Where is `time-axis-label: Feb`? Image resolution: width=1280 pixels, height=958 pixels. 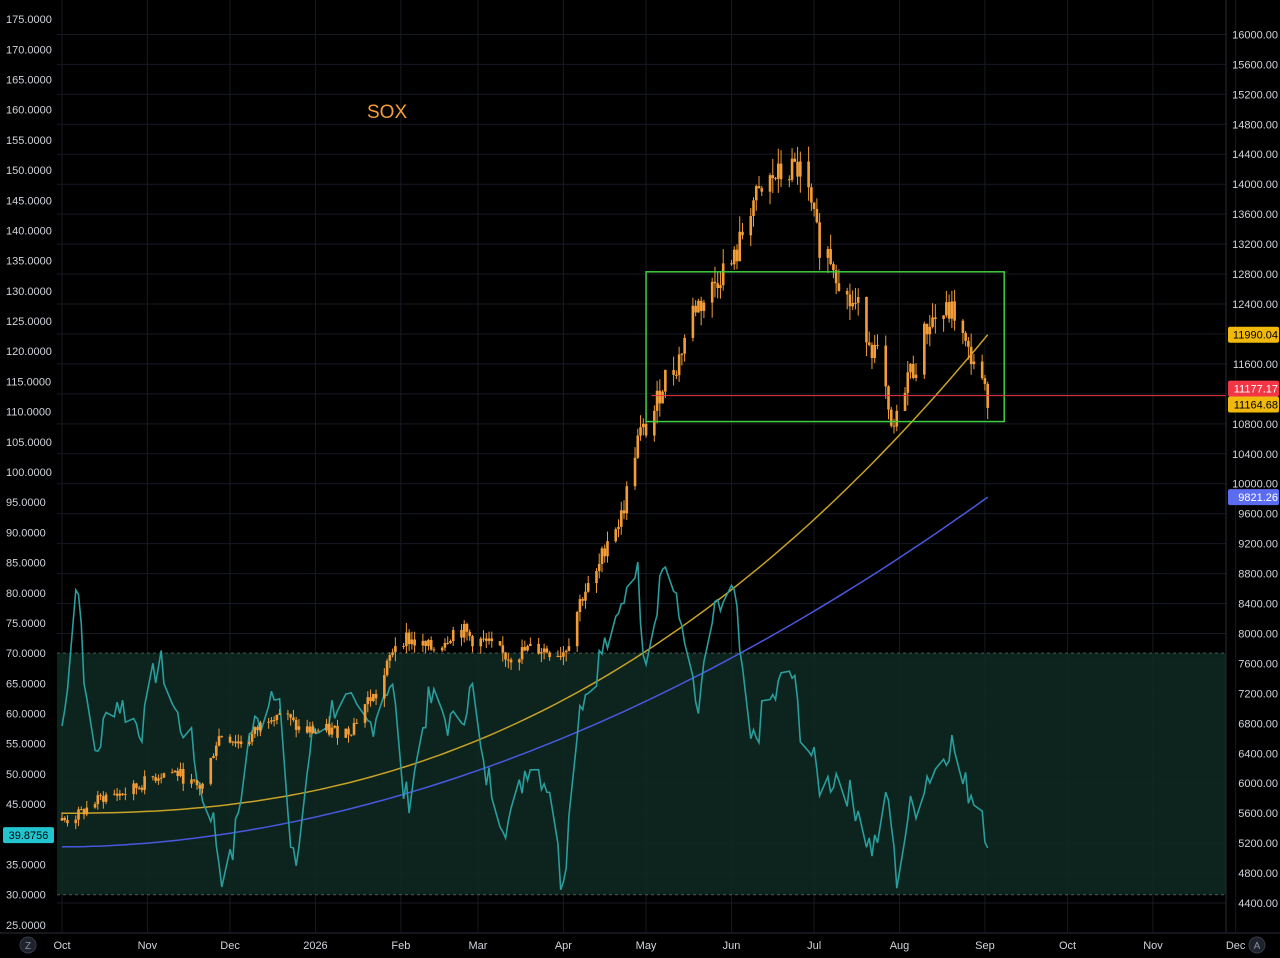
time-axis-label: Feb is located at coordinates (400, 946).